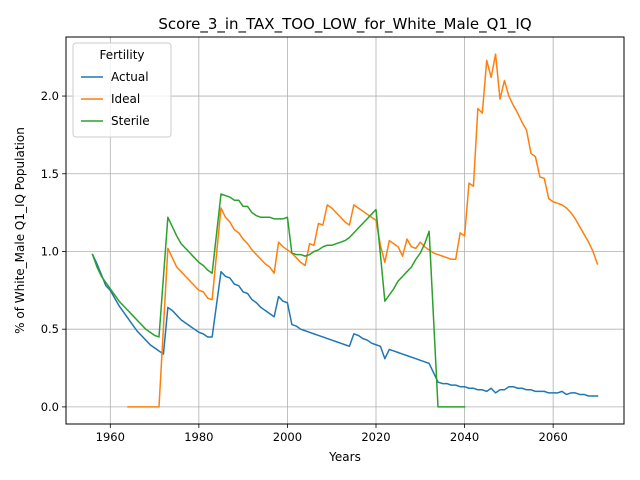 This screenshot has width=640, height=480. What do you see at coordinates (50, 174) in the screenshot?
I see `y-tick-label: 1.5` at bounding box center [50, 174].